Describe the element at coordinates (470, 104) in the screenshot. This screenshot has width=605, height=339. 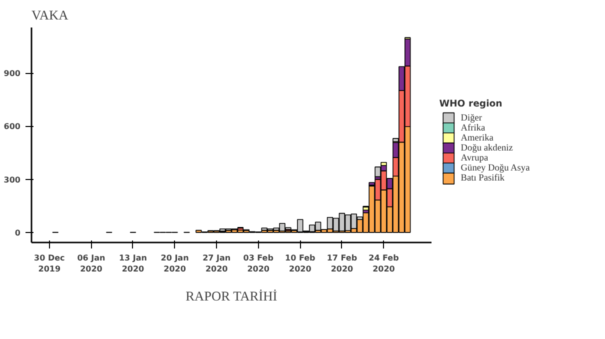
I see `legend-title: WHO region` at that location.